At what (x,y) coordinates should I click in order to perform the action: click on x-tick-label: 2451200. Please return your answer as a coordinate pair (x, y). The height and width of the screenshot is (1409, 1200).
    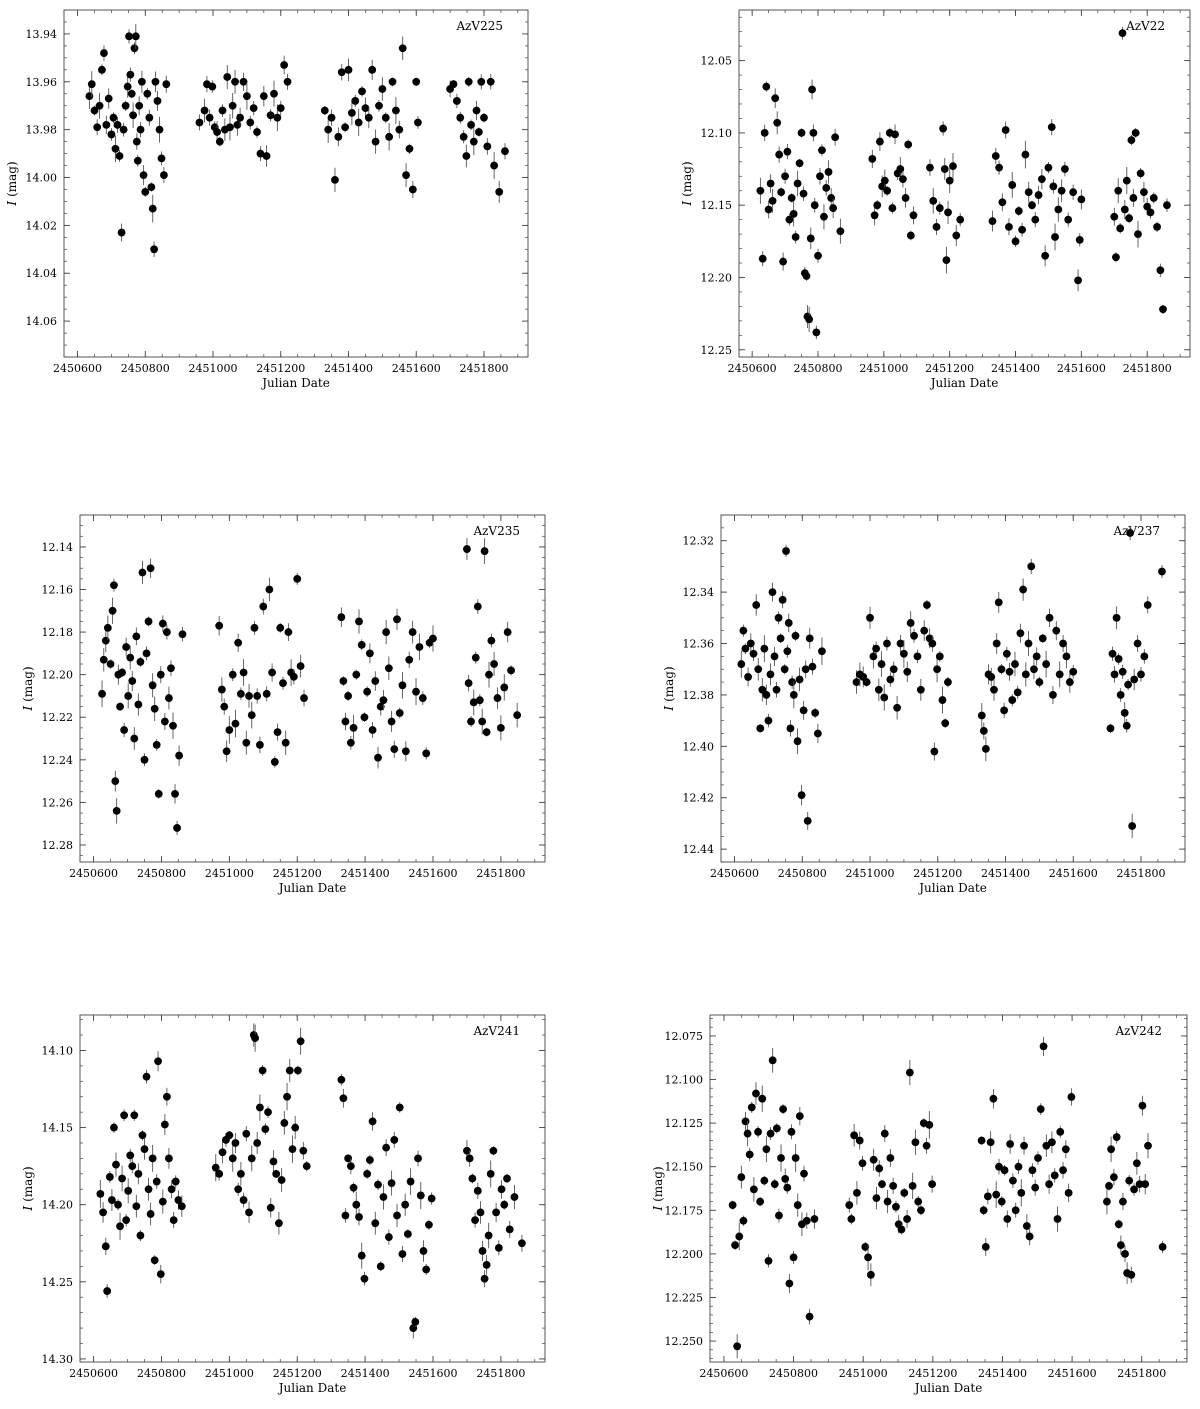
    Looking at the image, I should click on (297, 873).